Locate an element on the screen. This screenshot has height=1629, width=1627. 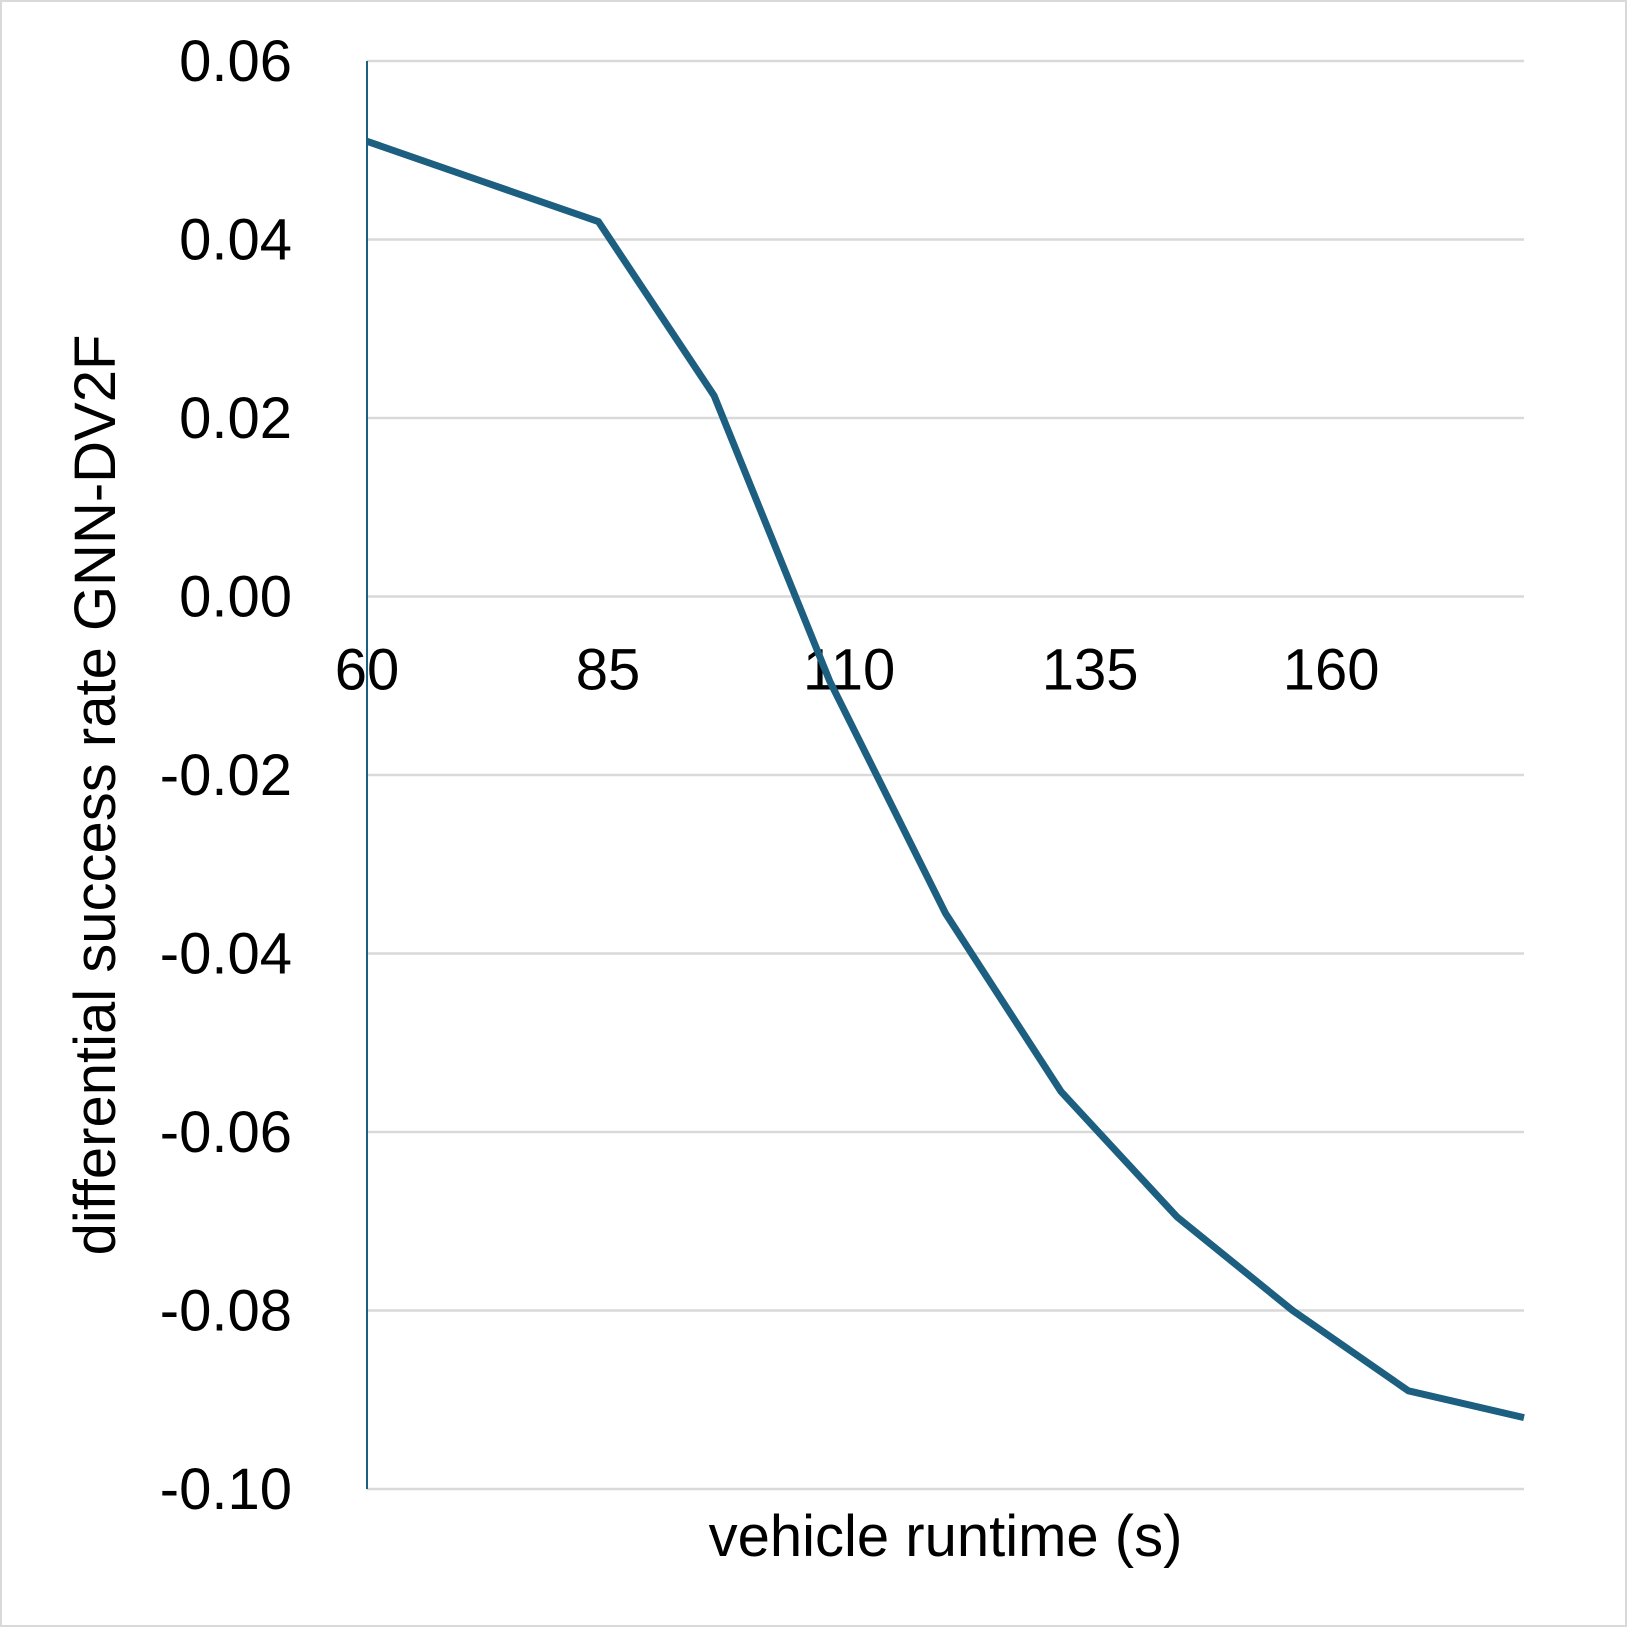
x-tick-label: 60 is located at coordinates (367, 670).